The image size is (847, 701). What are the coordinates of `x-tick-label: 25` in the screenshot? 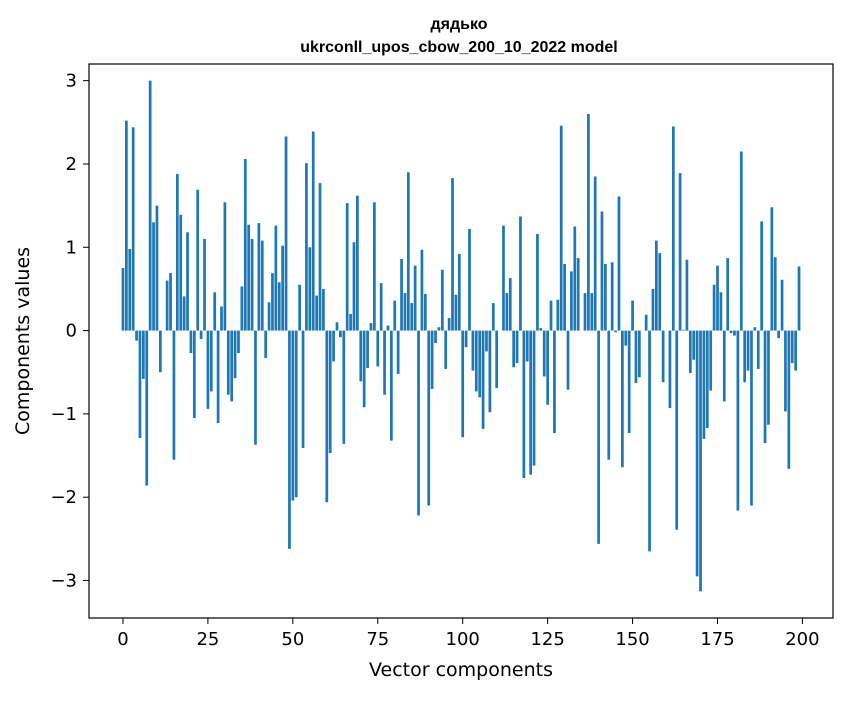 It's located at (207, 639).